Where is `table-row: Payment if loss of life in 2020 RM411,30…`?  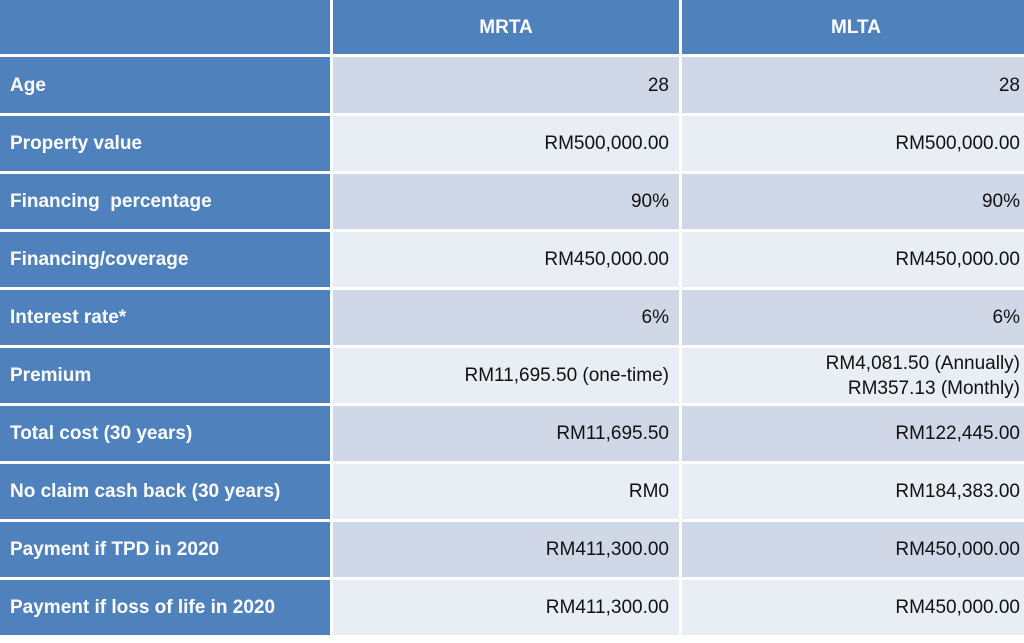 table-row: Payment if loss of life in 2020 RM411,30… is located at coordinates (512, 607).